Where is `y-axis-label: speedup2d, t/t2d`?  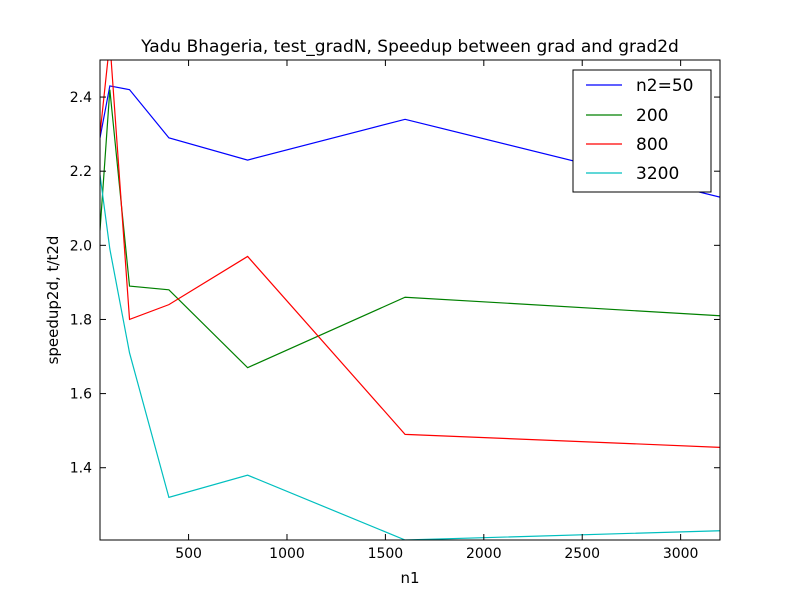 y-axis-label: speedup2d, t/t2d is located at coordinates (53, 300).